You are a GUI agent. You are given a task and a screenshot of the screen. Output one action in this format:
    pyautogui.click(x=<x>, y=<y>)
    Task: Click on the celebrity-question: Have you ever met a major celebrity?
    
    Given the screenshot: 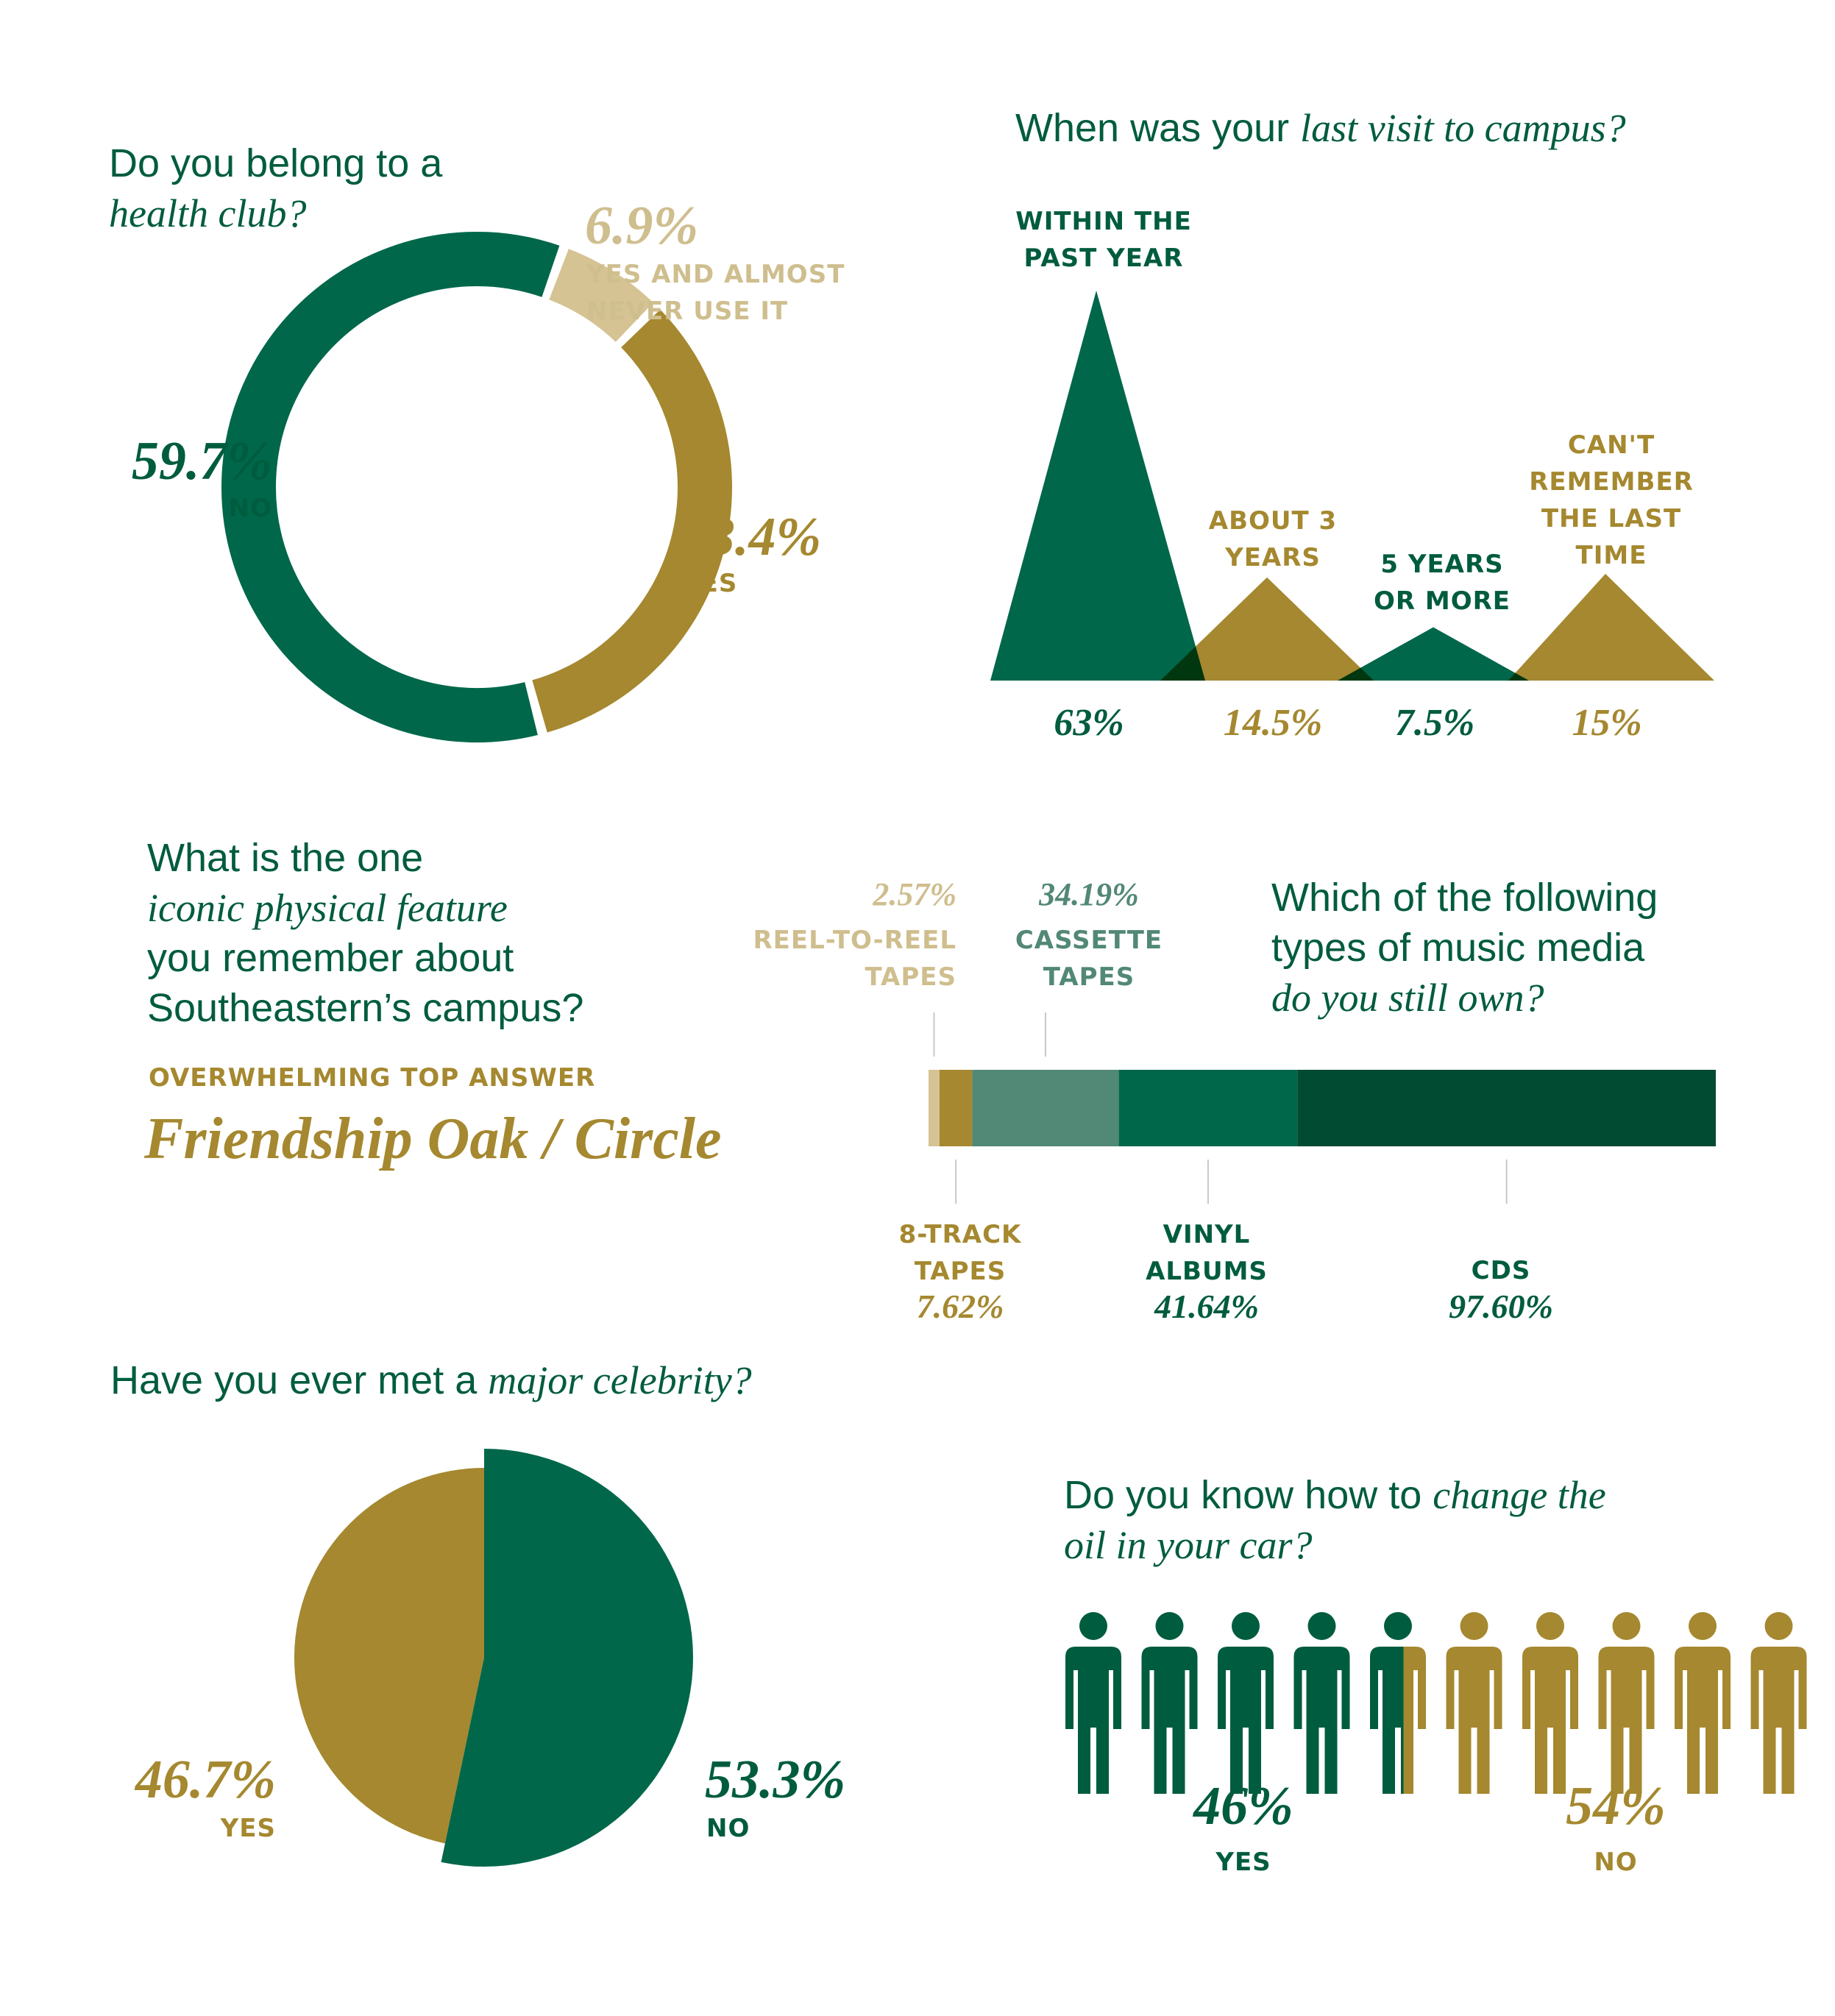 What is the action you would take?
    pyautogui.click(x=515, y=1380)
    